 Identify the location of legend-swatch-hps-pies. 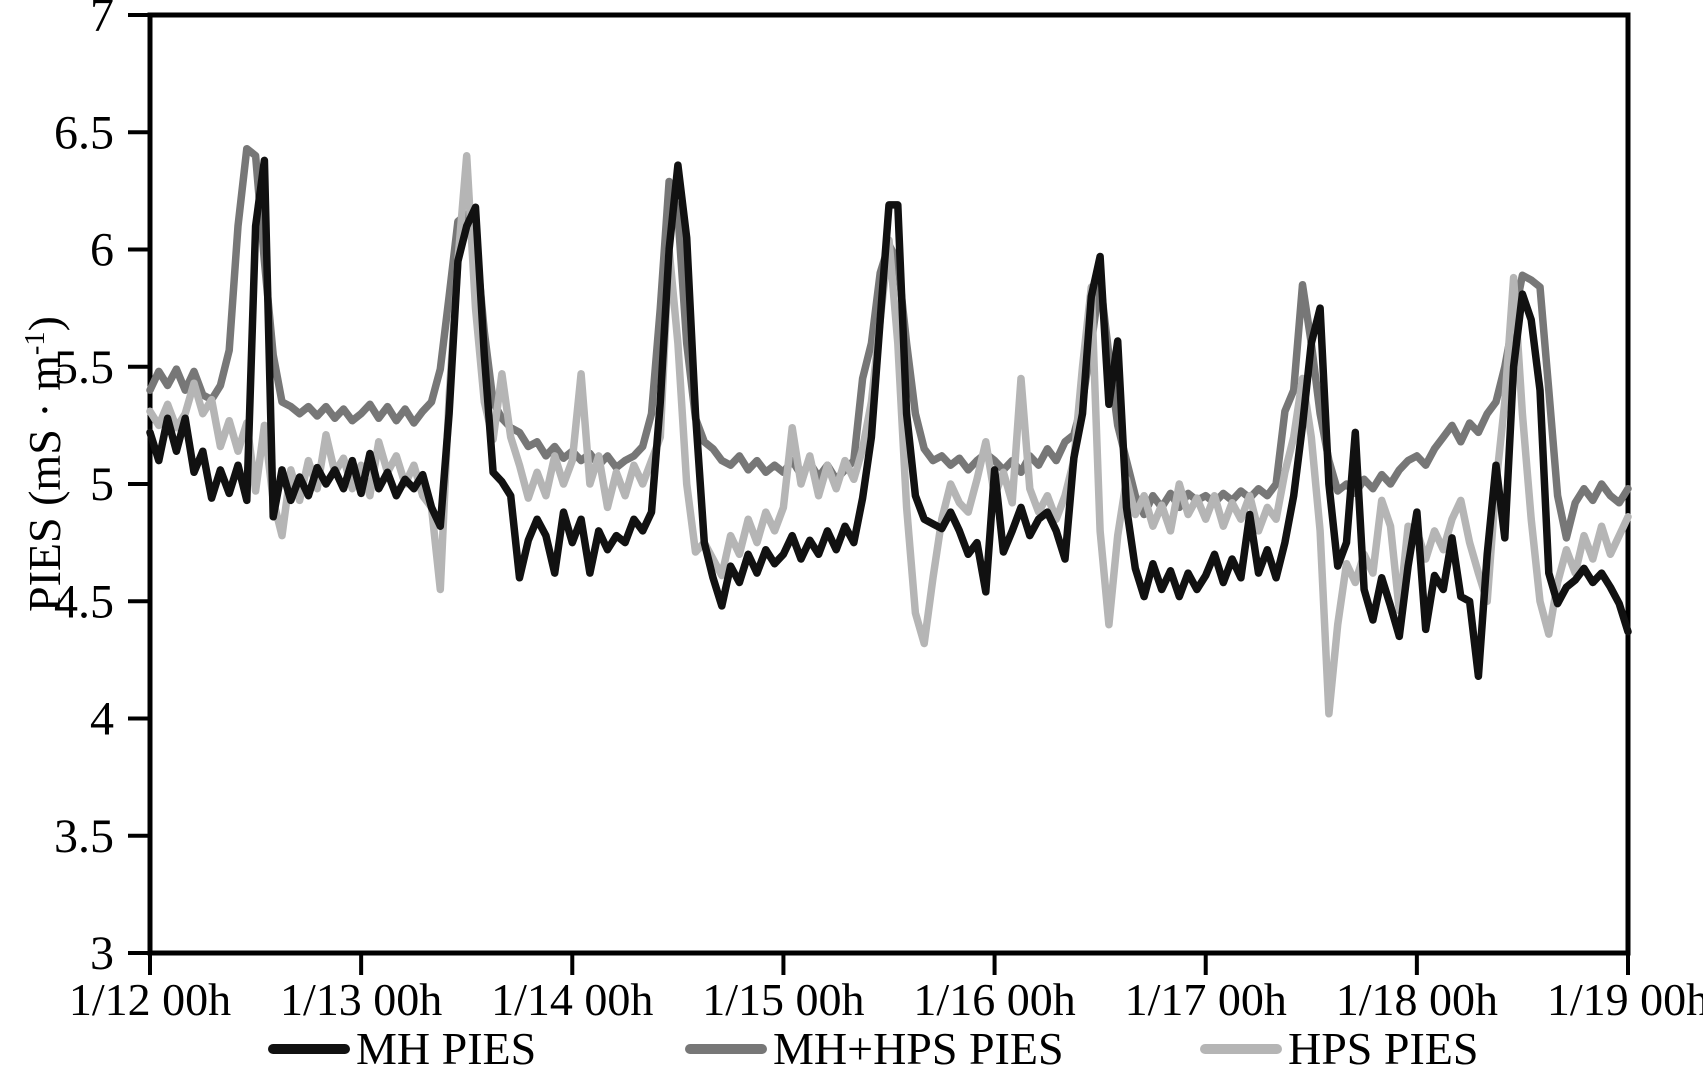
(1241, 1048).